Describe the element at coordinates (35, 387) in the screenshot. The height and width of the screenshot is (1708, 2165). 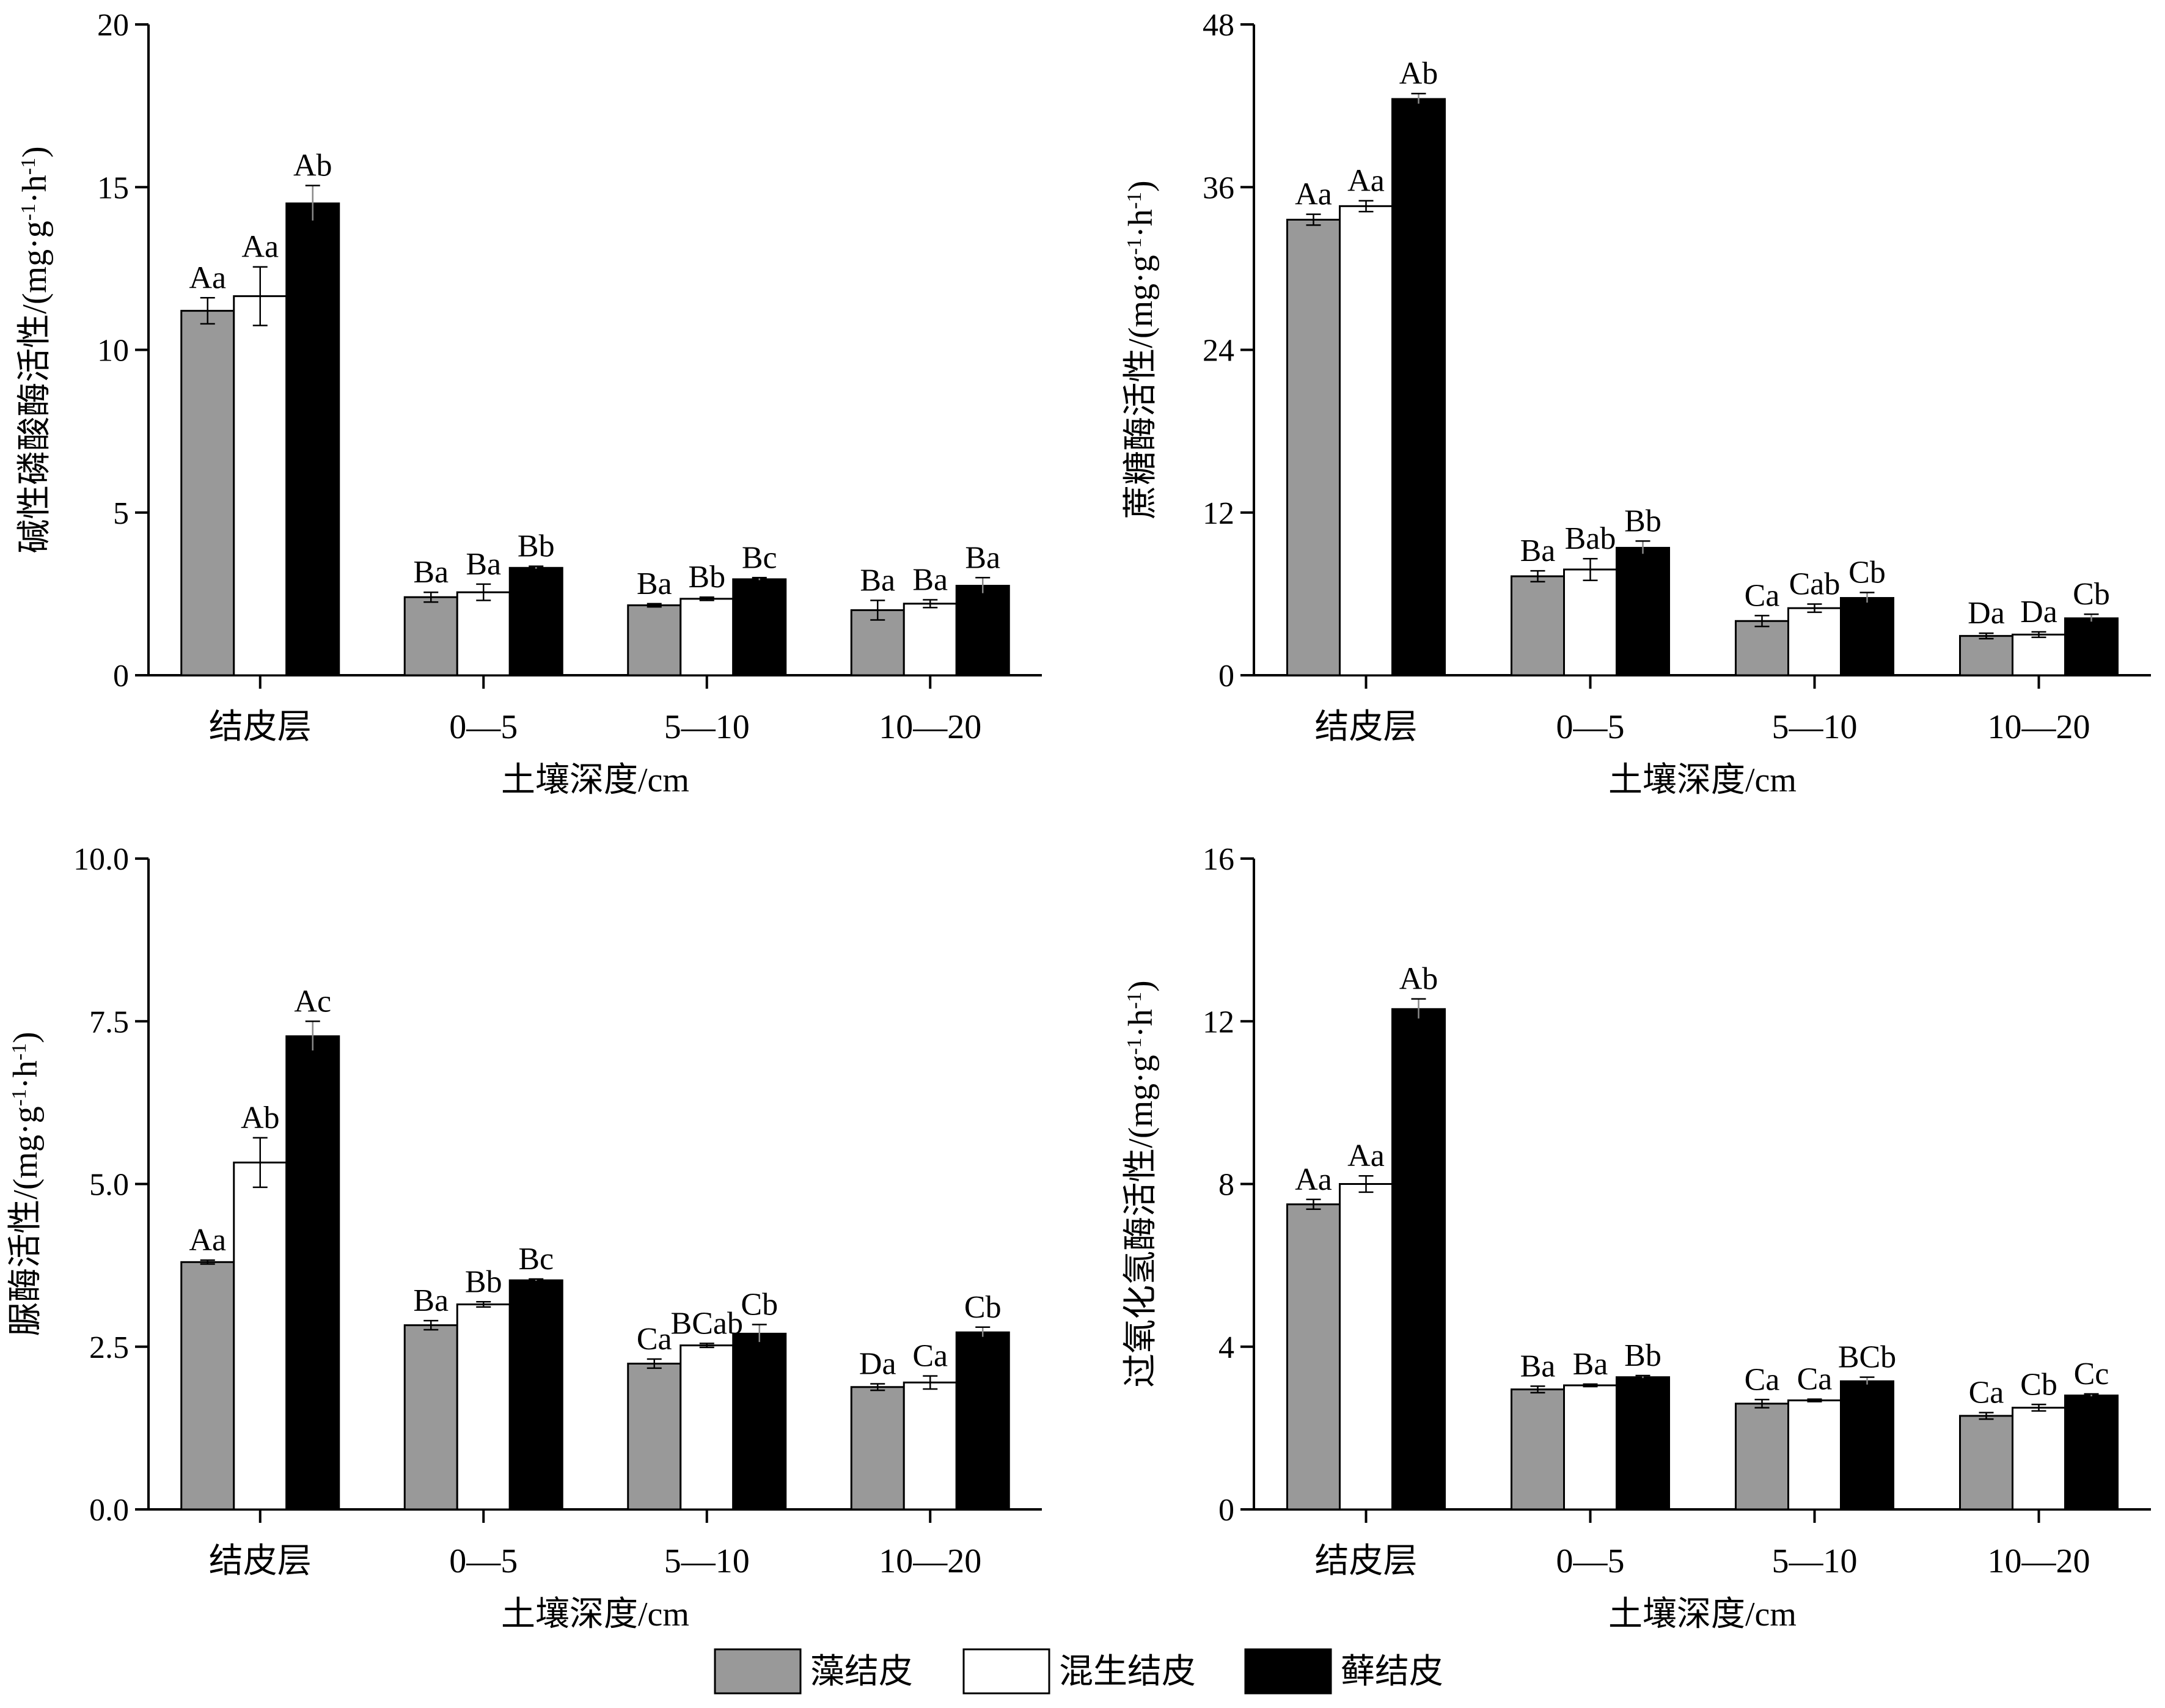
I see `y-axis-title-main: 碱性磷酸酶活性/(mg·g` at that location.